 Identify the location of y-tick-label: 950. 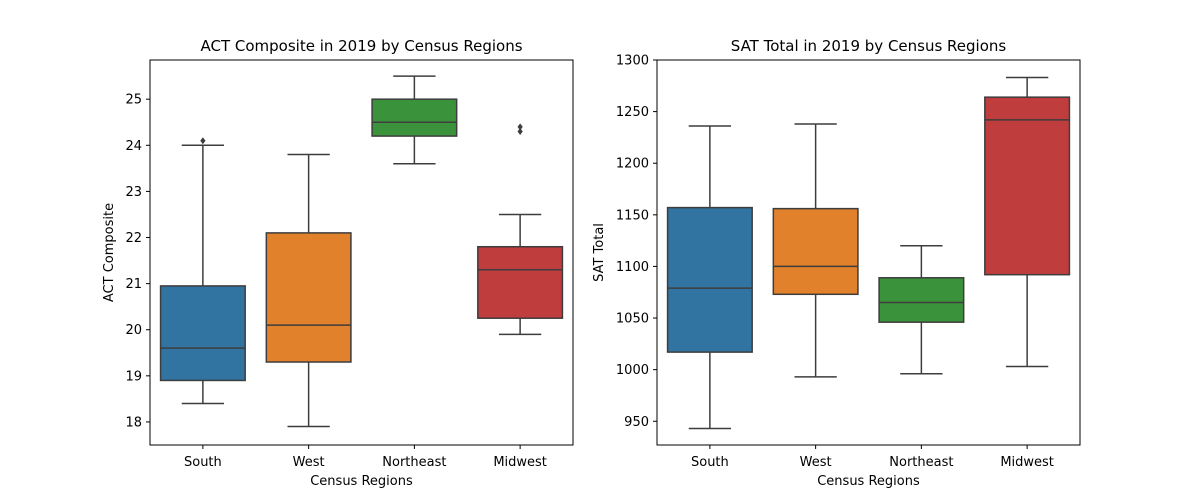
(636, 422).